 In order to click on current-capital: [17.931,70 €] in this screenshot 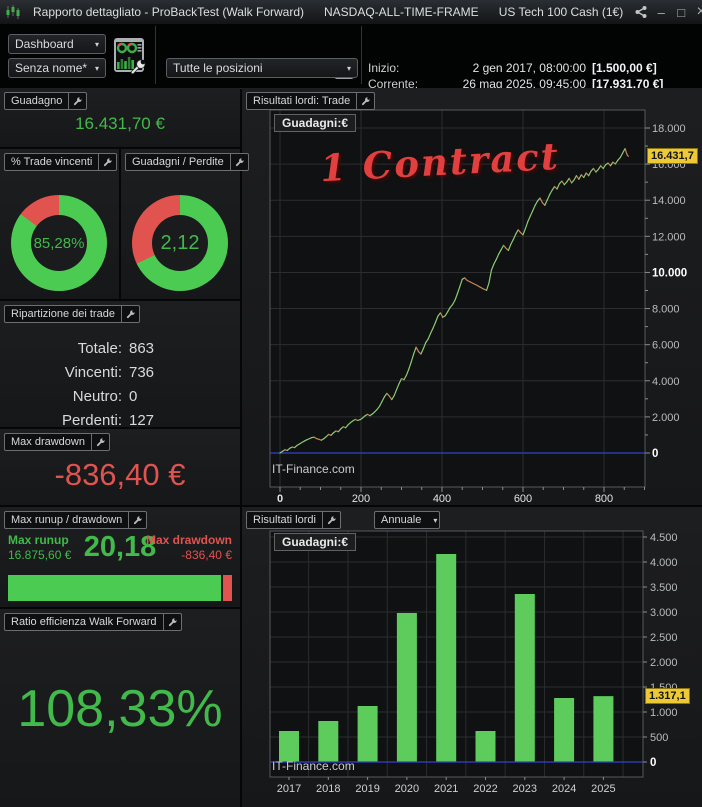, I will do `click(628, 84)`.